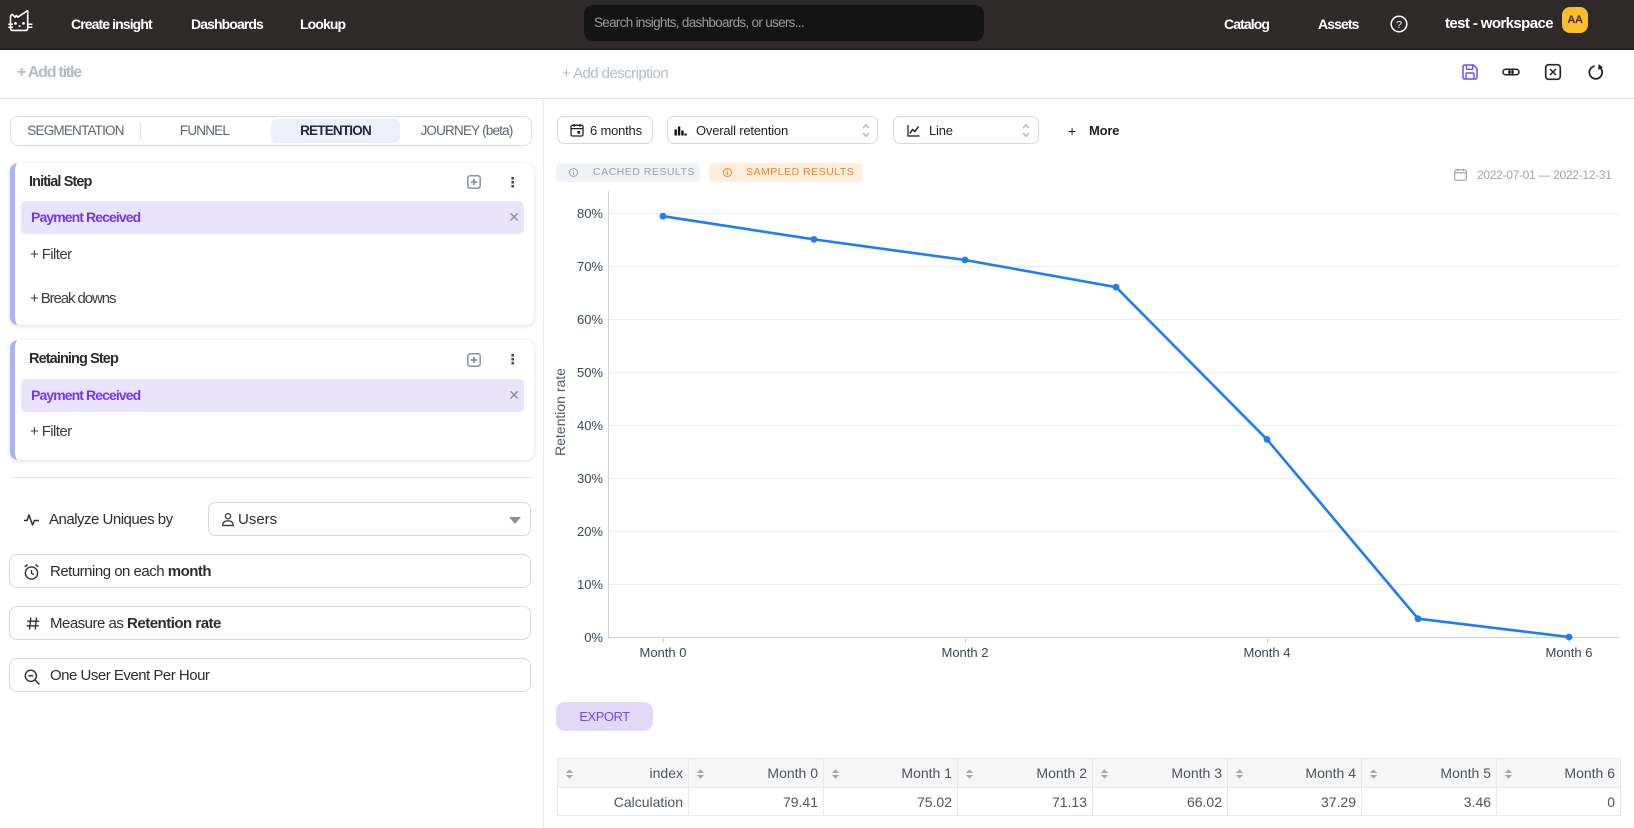 The image size is (1634, 828). I want to click on svg-text: 60%, so click(590, 319).